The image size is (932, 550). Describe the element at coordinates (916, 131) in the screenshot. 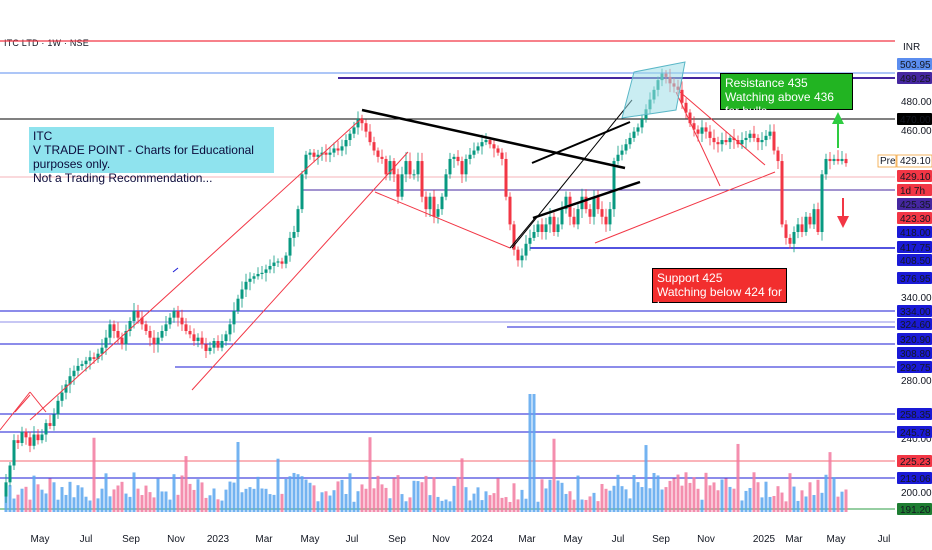

I see `y-tick-label: 460.00` at that location.